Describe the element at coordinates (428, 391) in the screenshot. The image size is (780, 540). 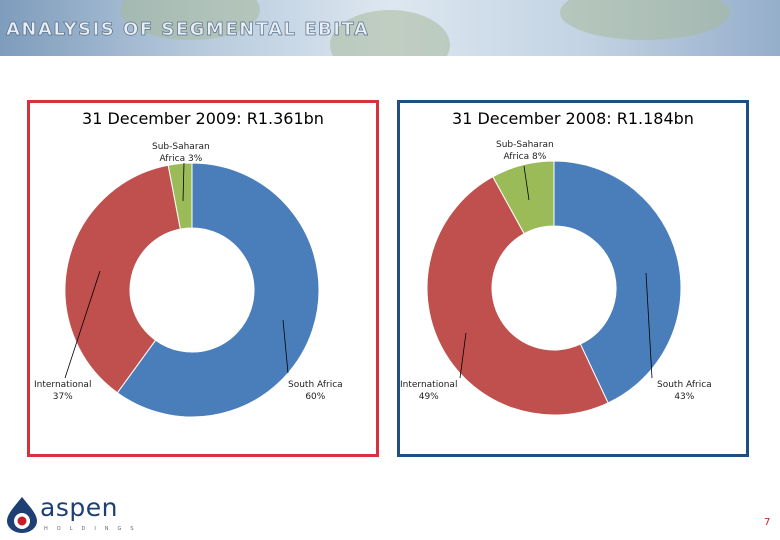
I see `data-label-international: International 49%` at that location.